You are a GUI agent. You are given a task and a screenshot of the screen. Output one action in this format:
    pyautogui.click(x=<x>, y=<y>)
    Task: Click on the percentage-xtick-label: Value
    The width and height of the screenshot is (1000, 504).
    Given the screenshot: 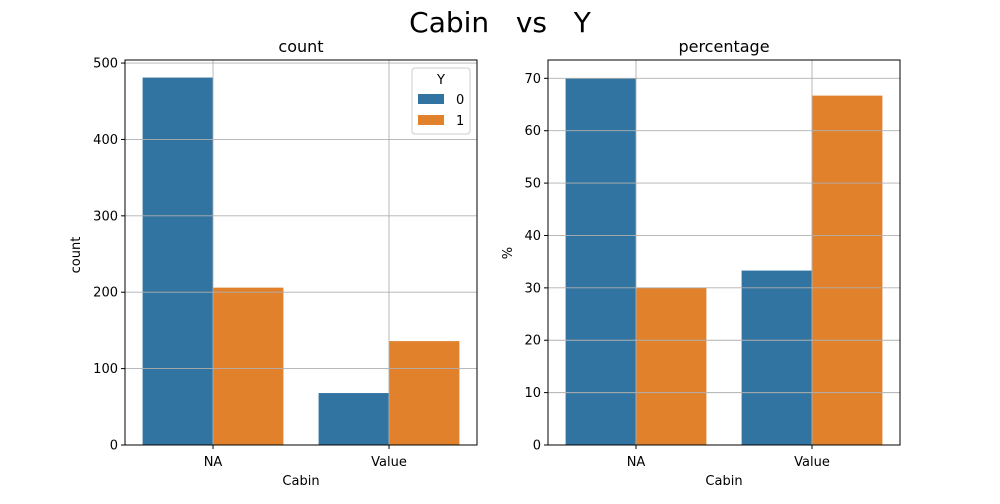 What is the action you would take?
    pyautogui.click(x=812, y=462)
    